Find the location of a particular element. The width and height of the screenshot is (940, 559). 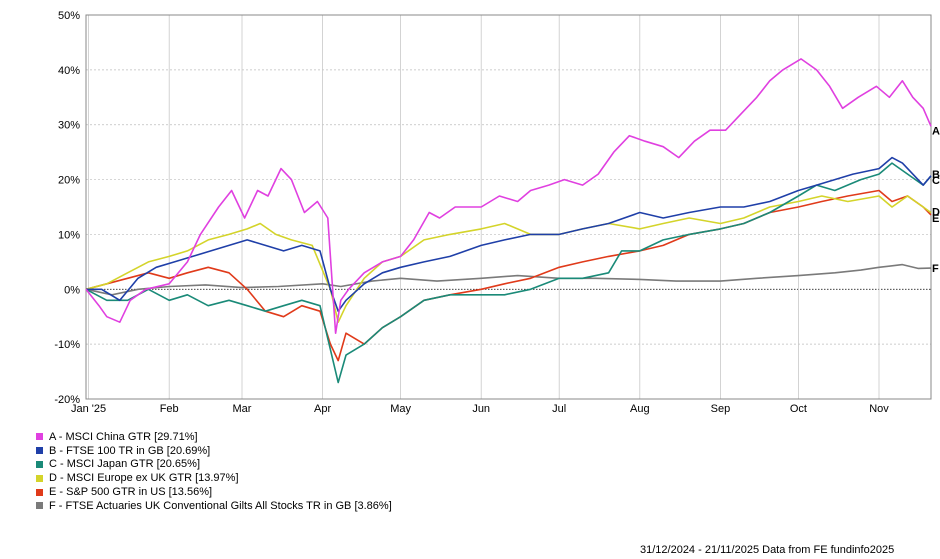

x-tick-label: Nov is located at coordinates (879, 409).